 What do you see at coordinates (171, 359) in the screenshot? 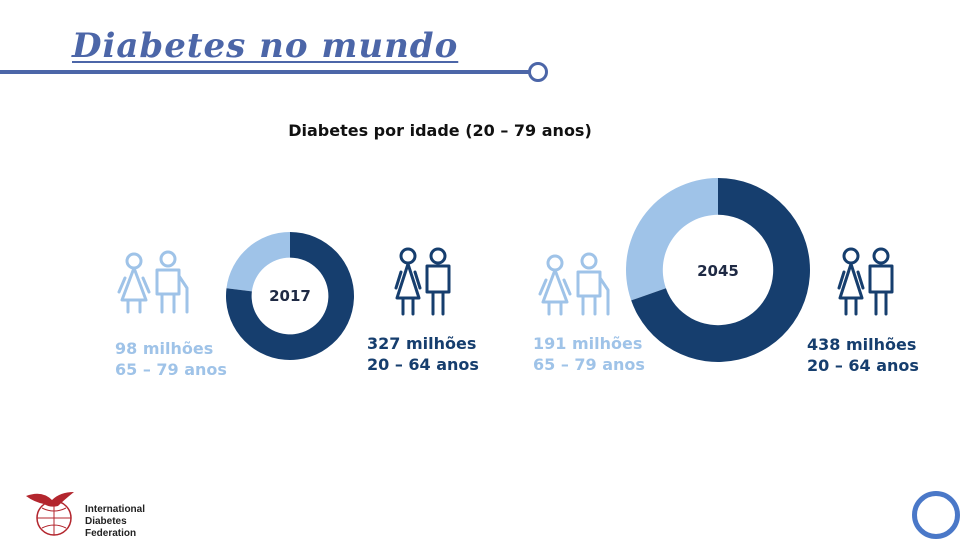
I see `stat-2017-65-79: 98 milhões 65 – 79 anos` at bounding box center [171, 359].